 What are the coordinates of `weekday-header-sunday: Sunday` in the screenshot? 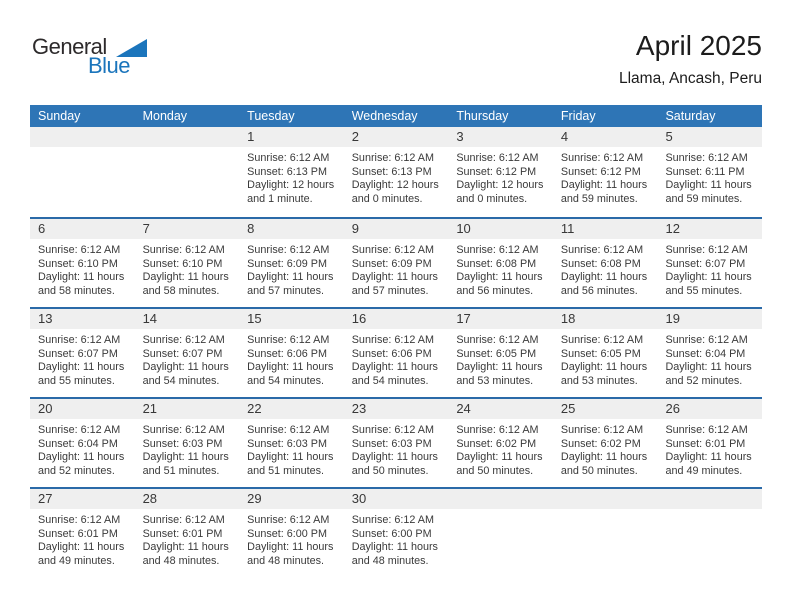 It's located at (59, 116).